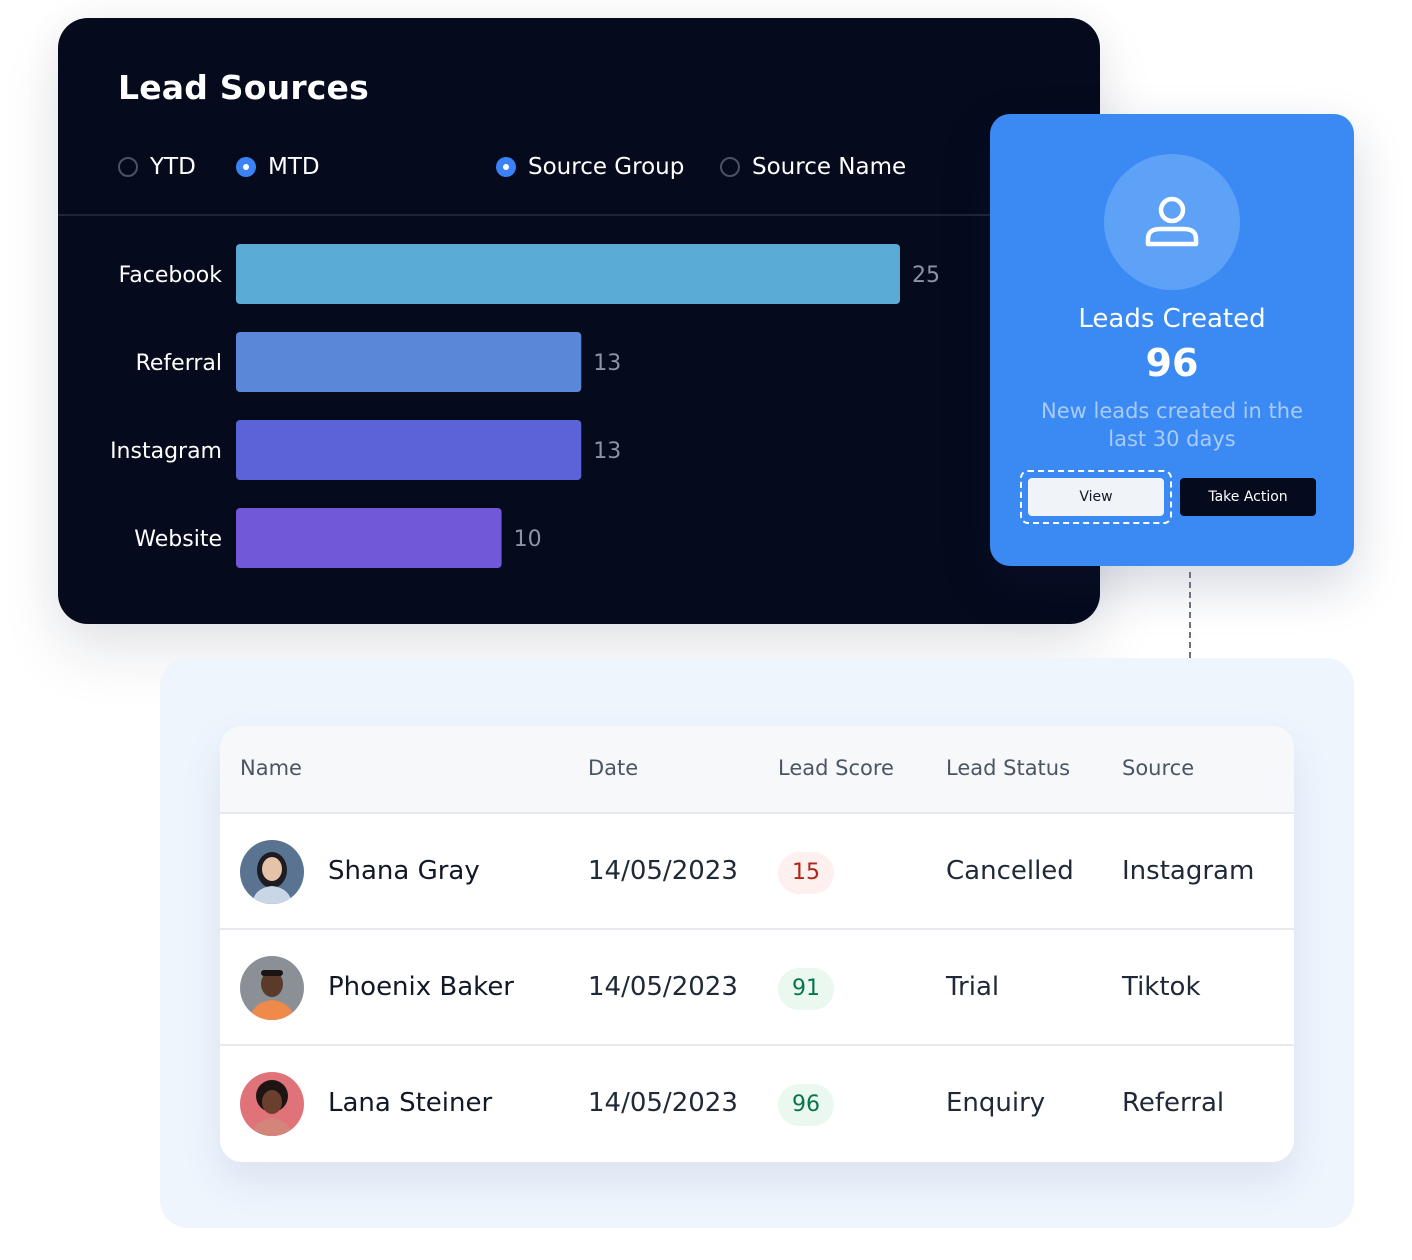 The width and height of the screenshot is (1412, 1260). What do you see at coordinates (506, 167) in the screenshot?
I see `radio-source-group-indicator` at bounding box center [506, 167].